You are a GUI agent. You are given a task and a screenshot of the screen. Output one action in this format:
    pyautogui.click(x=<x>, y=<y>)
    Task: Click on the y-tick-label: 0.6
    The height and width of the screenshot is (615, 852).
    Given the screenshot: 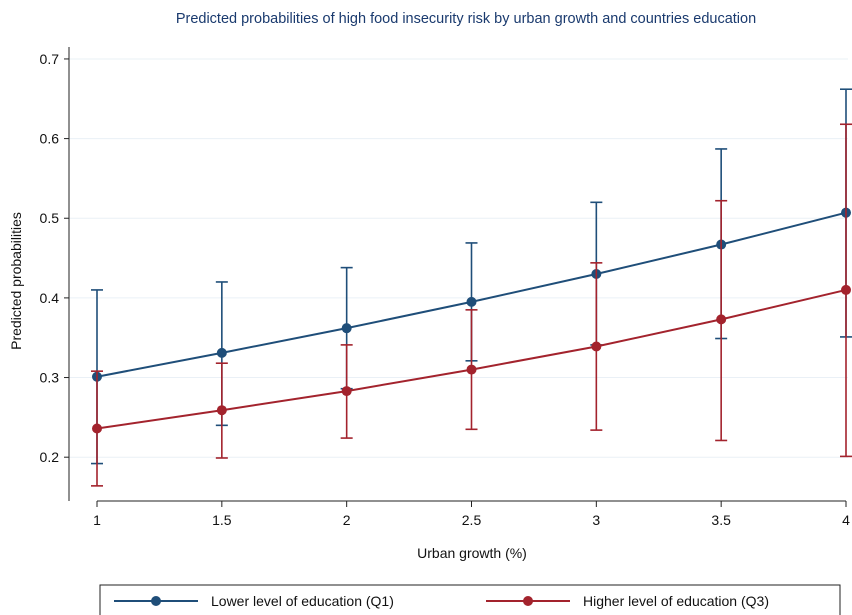 What is the action you would take?
    pyautogui.click(x=50, y=139)
    